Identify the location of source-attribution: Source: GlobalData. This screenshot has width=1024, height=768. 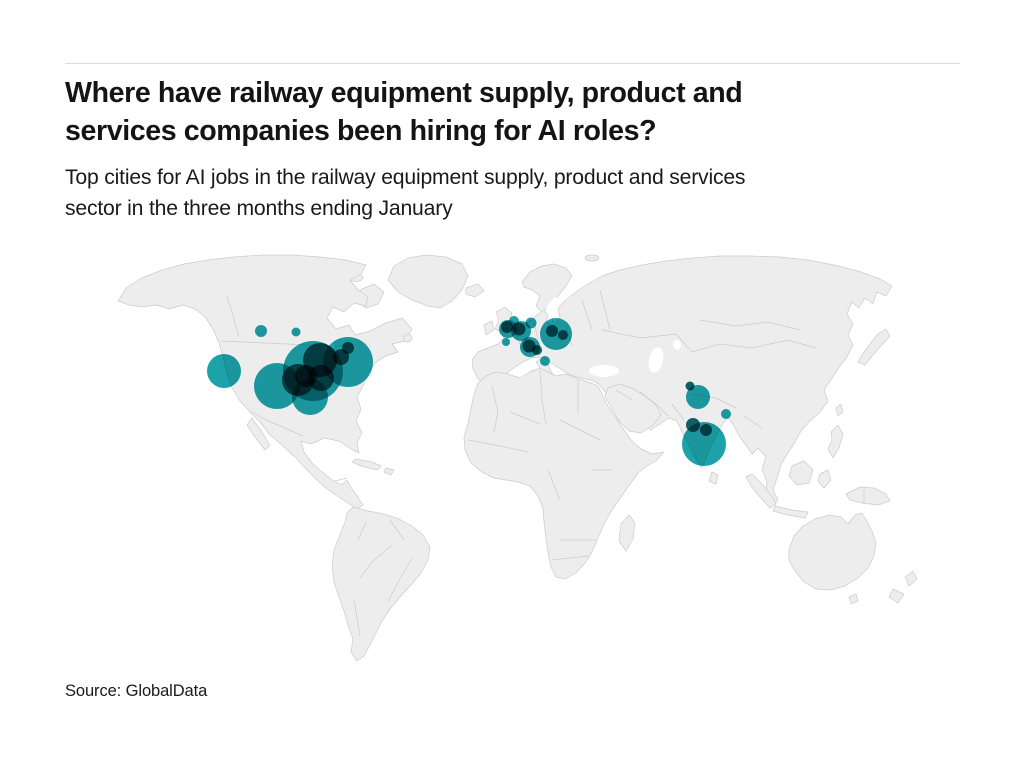
(136, 691).